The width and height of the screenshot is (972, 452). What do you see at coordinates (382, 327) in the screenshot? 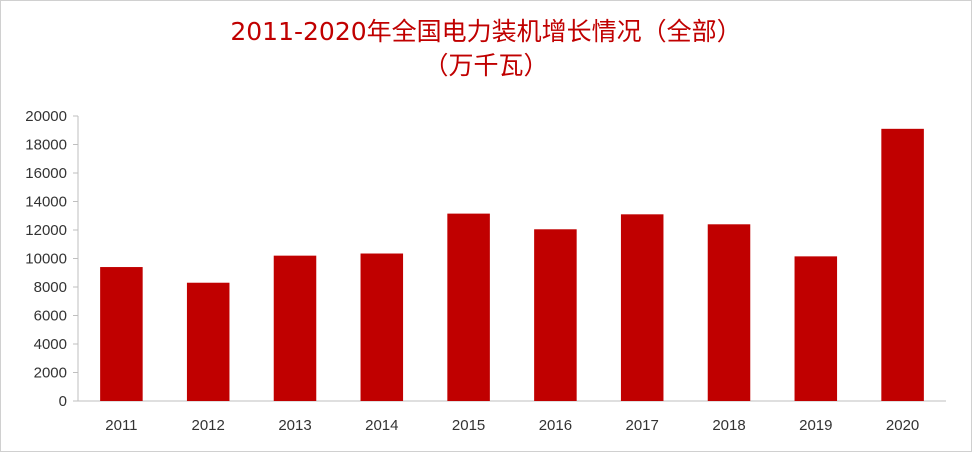
I see `bar-2014` at bounding box center [382, 327].